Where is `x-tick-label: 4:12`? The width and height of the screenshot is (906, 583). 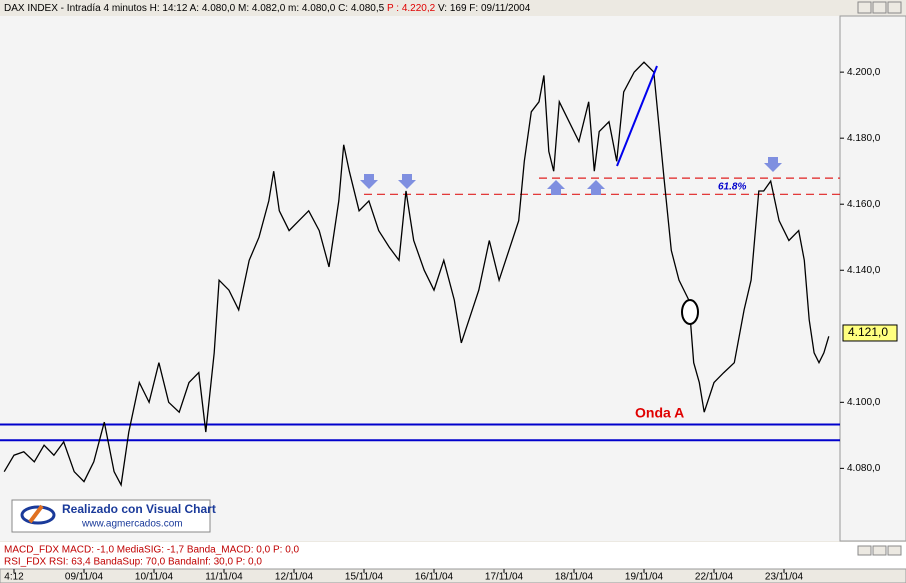 x-tick-label: 4:12 is located at coordinates (14, 577).